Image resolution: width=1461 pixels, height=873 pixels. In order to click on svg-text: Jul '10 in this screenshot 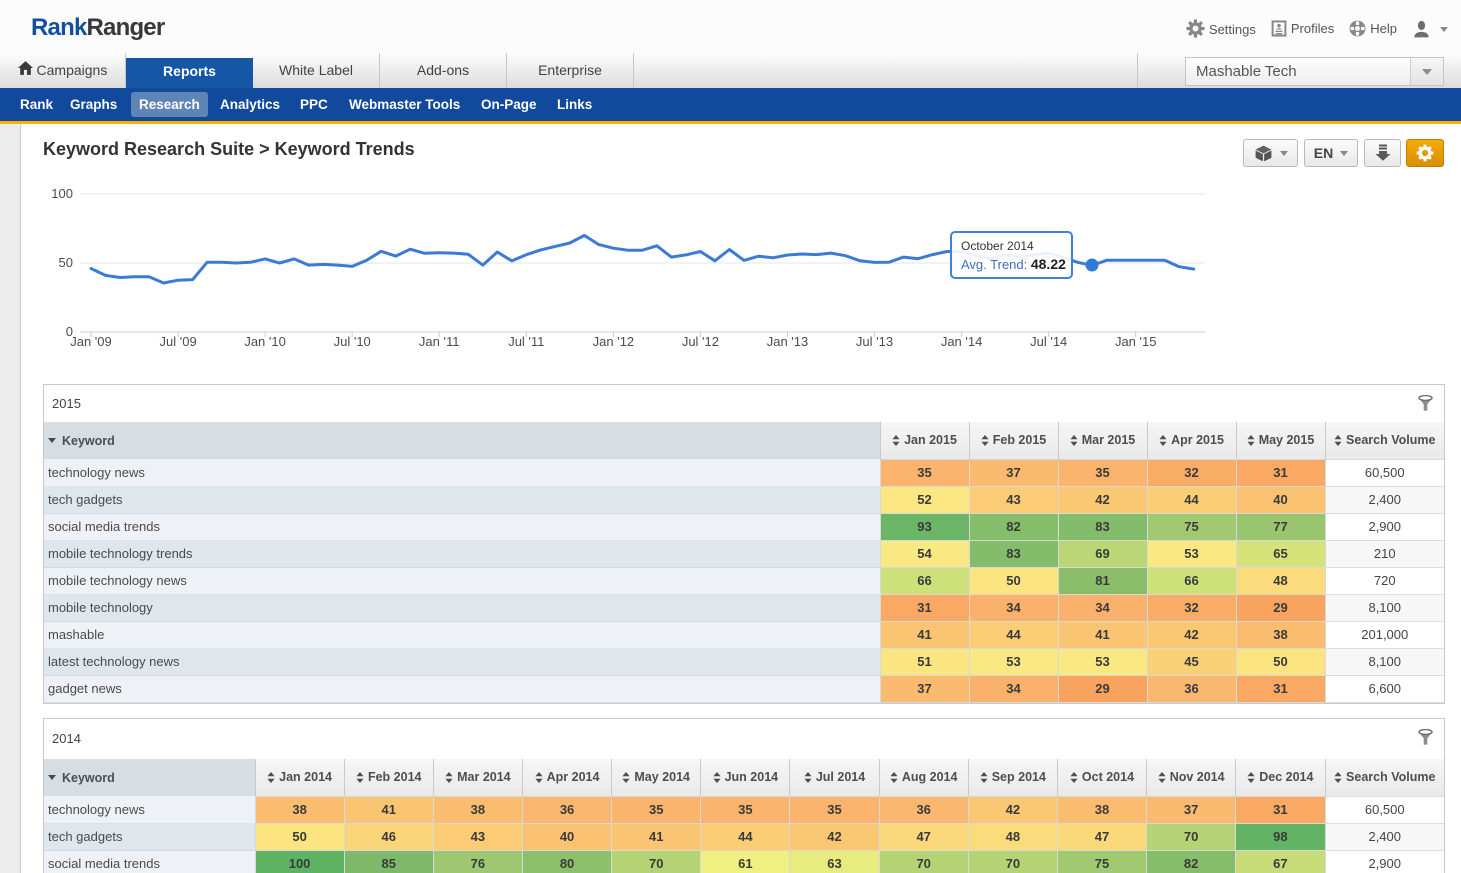, I will do `click(352, 341)`.